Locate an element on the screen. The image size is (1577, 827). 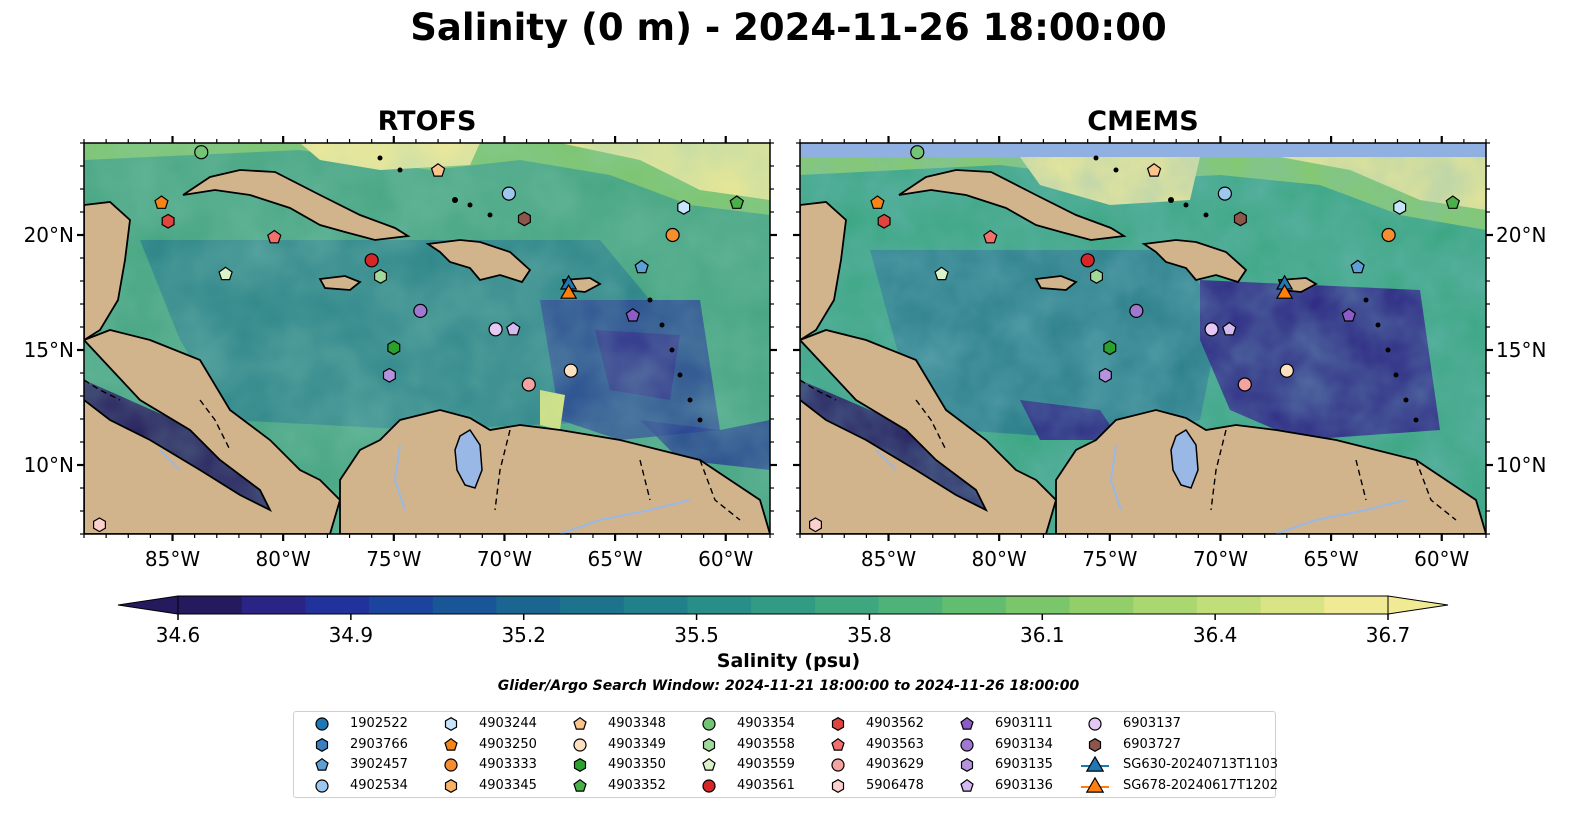
legend-label: SG678-20240617T1202 is located at coordinates (1201, 785).